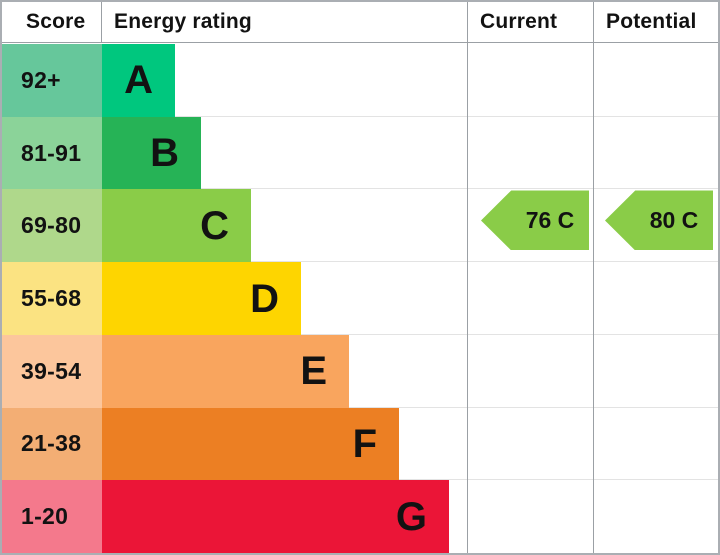  Describe the element at coordinates (360, 80) in the screenshot. I see `band-row-a: 92+ A` at that location.